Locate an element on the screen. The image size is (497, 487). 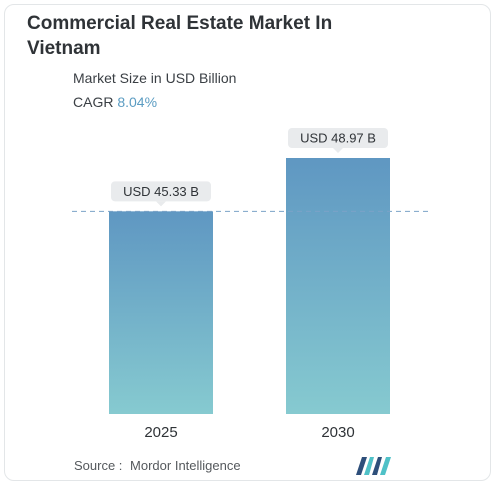
source-value: Mordor Intelligence is located at coordinates (185, 465).